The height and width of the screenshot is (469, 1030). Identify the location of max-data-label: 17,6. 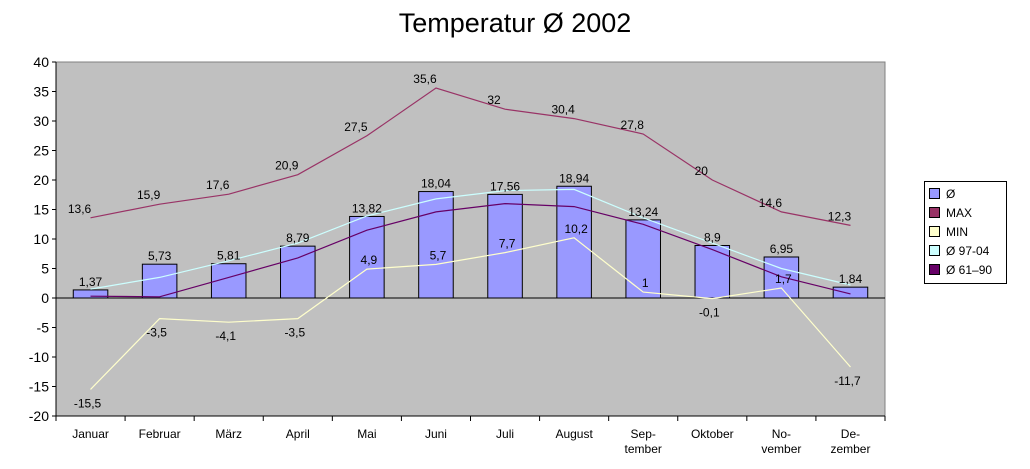
(218, 185).